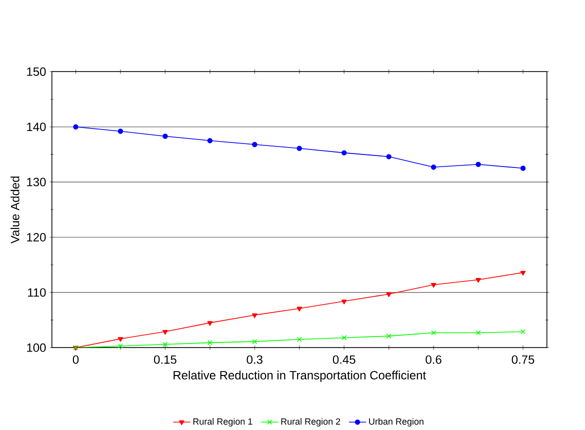  I want to click on x-tick-label: 0.3, so click(254, 359).